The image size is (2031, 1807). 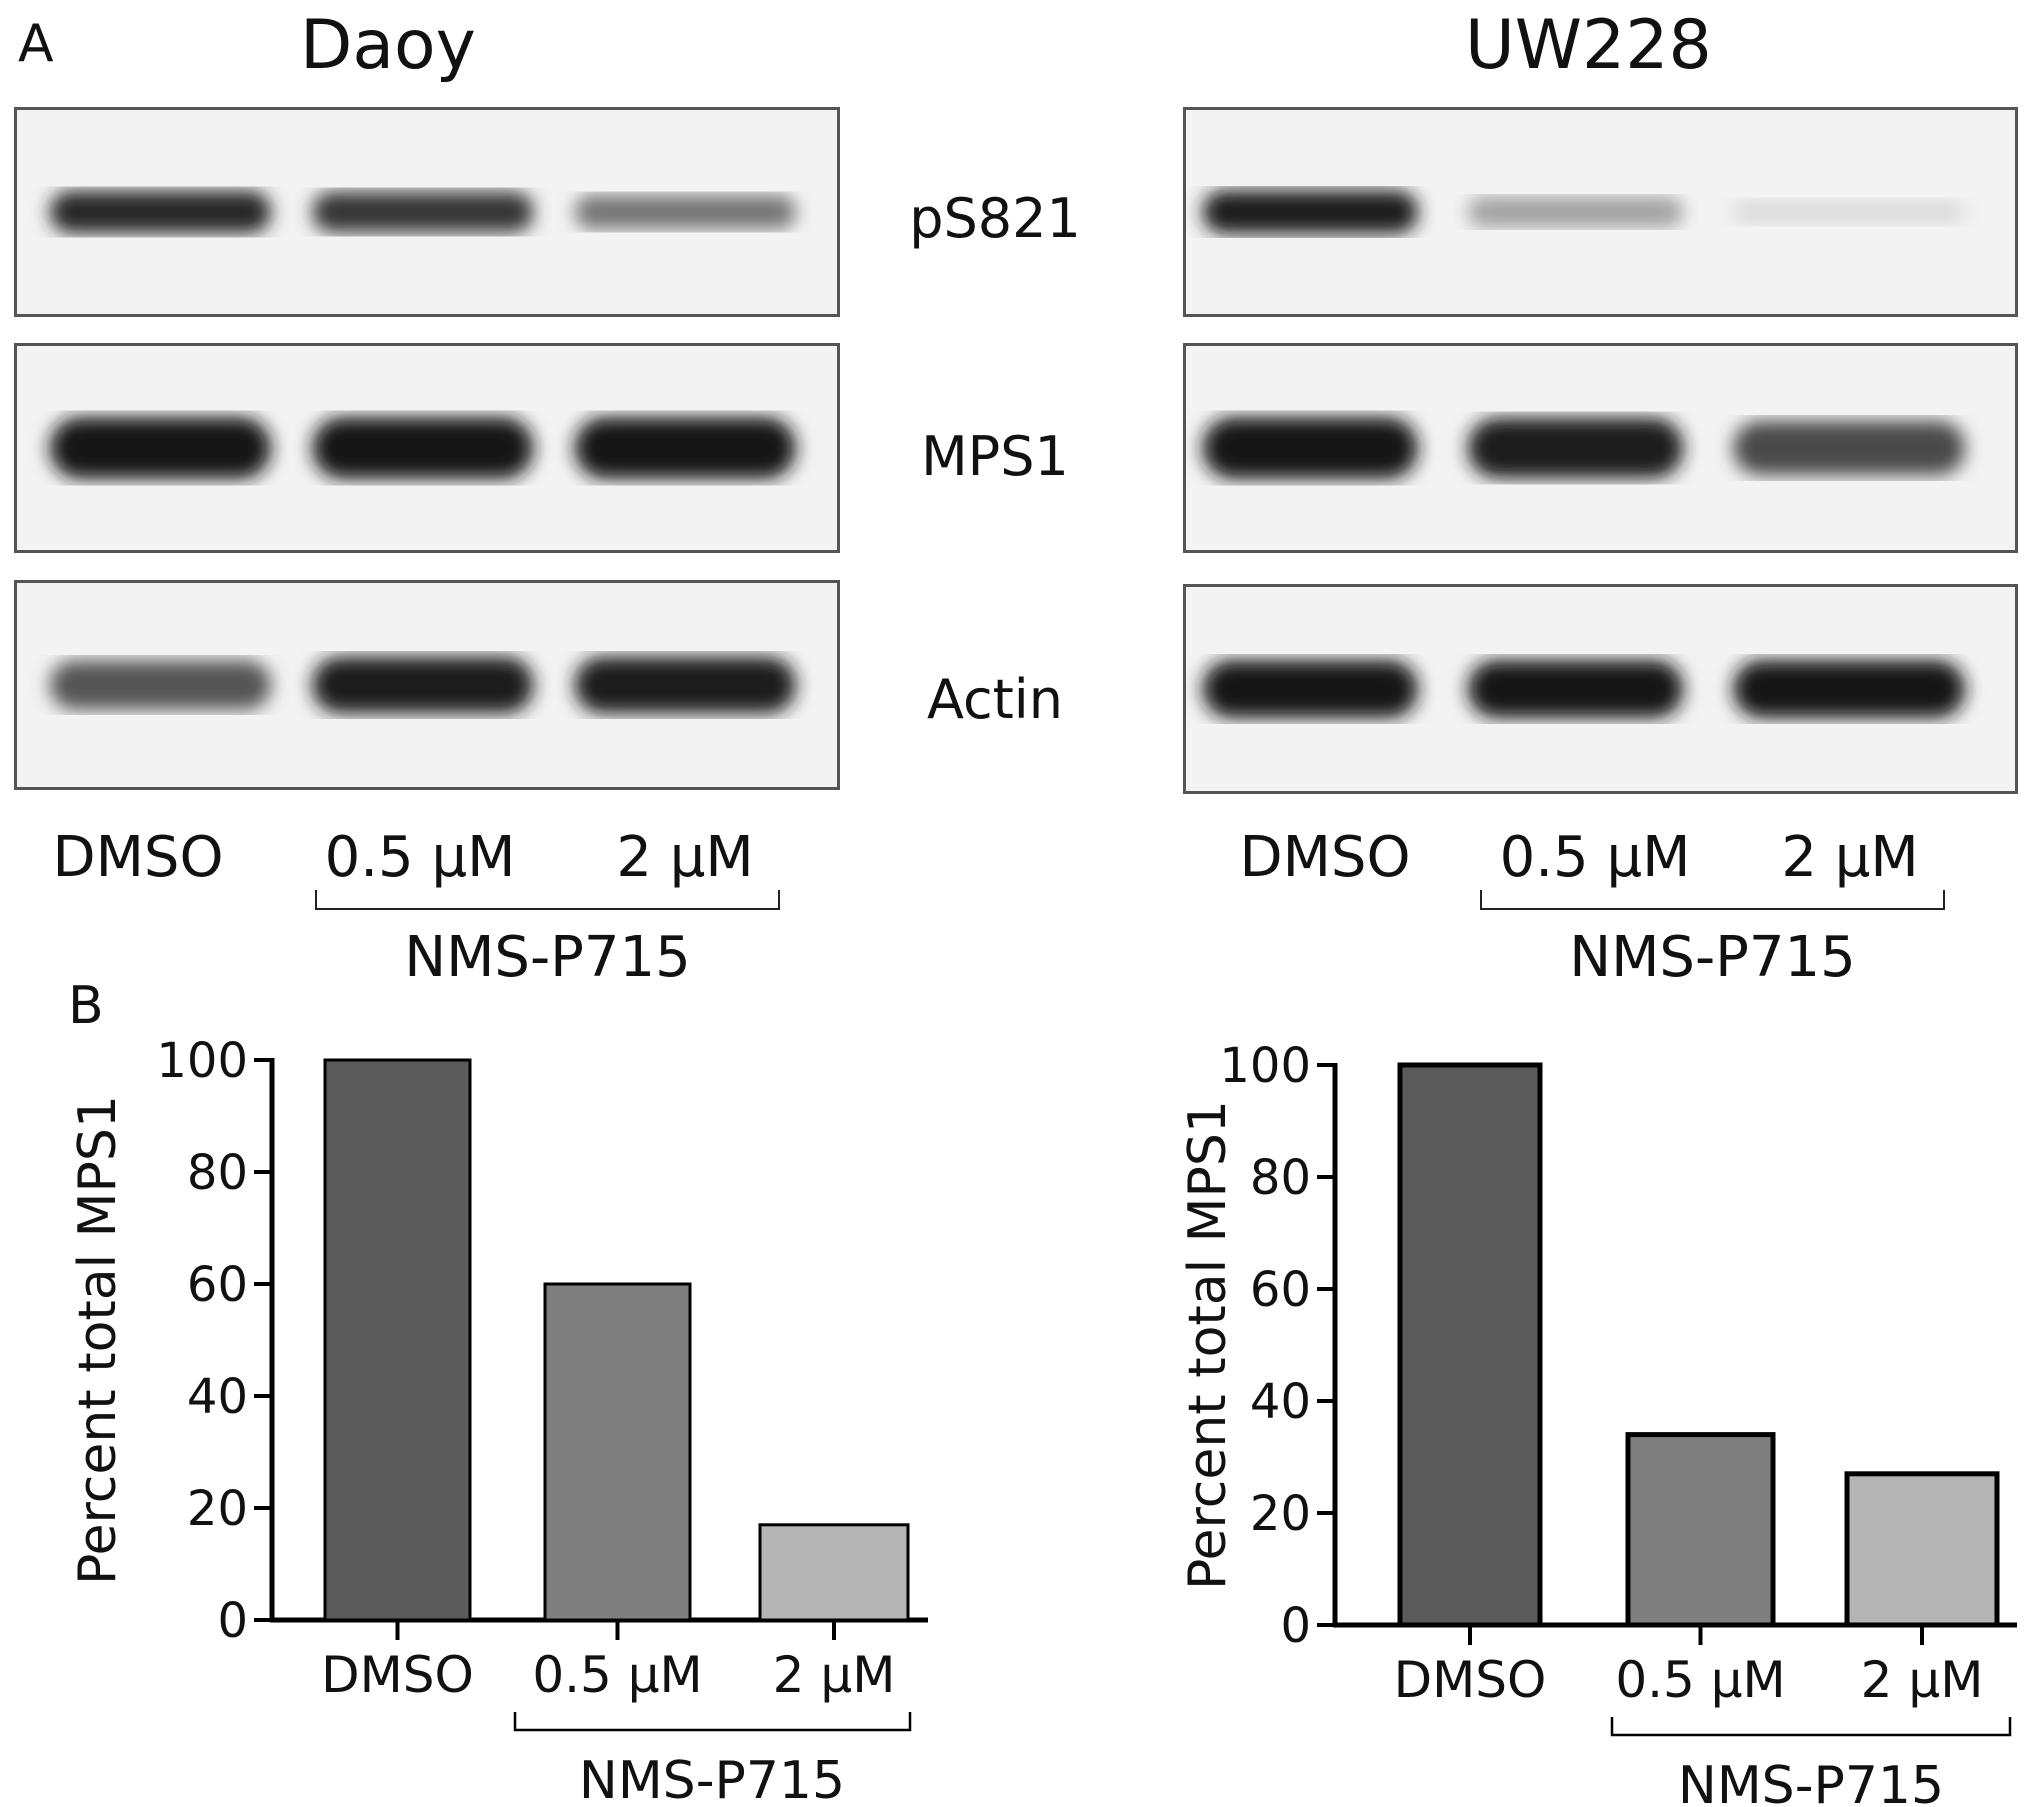 What do you see at coordinates (1712, 957) in the screenshot?
I see `uw228-drug-label: NMS-P715` at bounding box center [1712, 957].